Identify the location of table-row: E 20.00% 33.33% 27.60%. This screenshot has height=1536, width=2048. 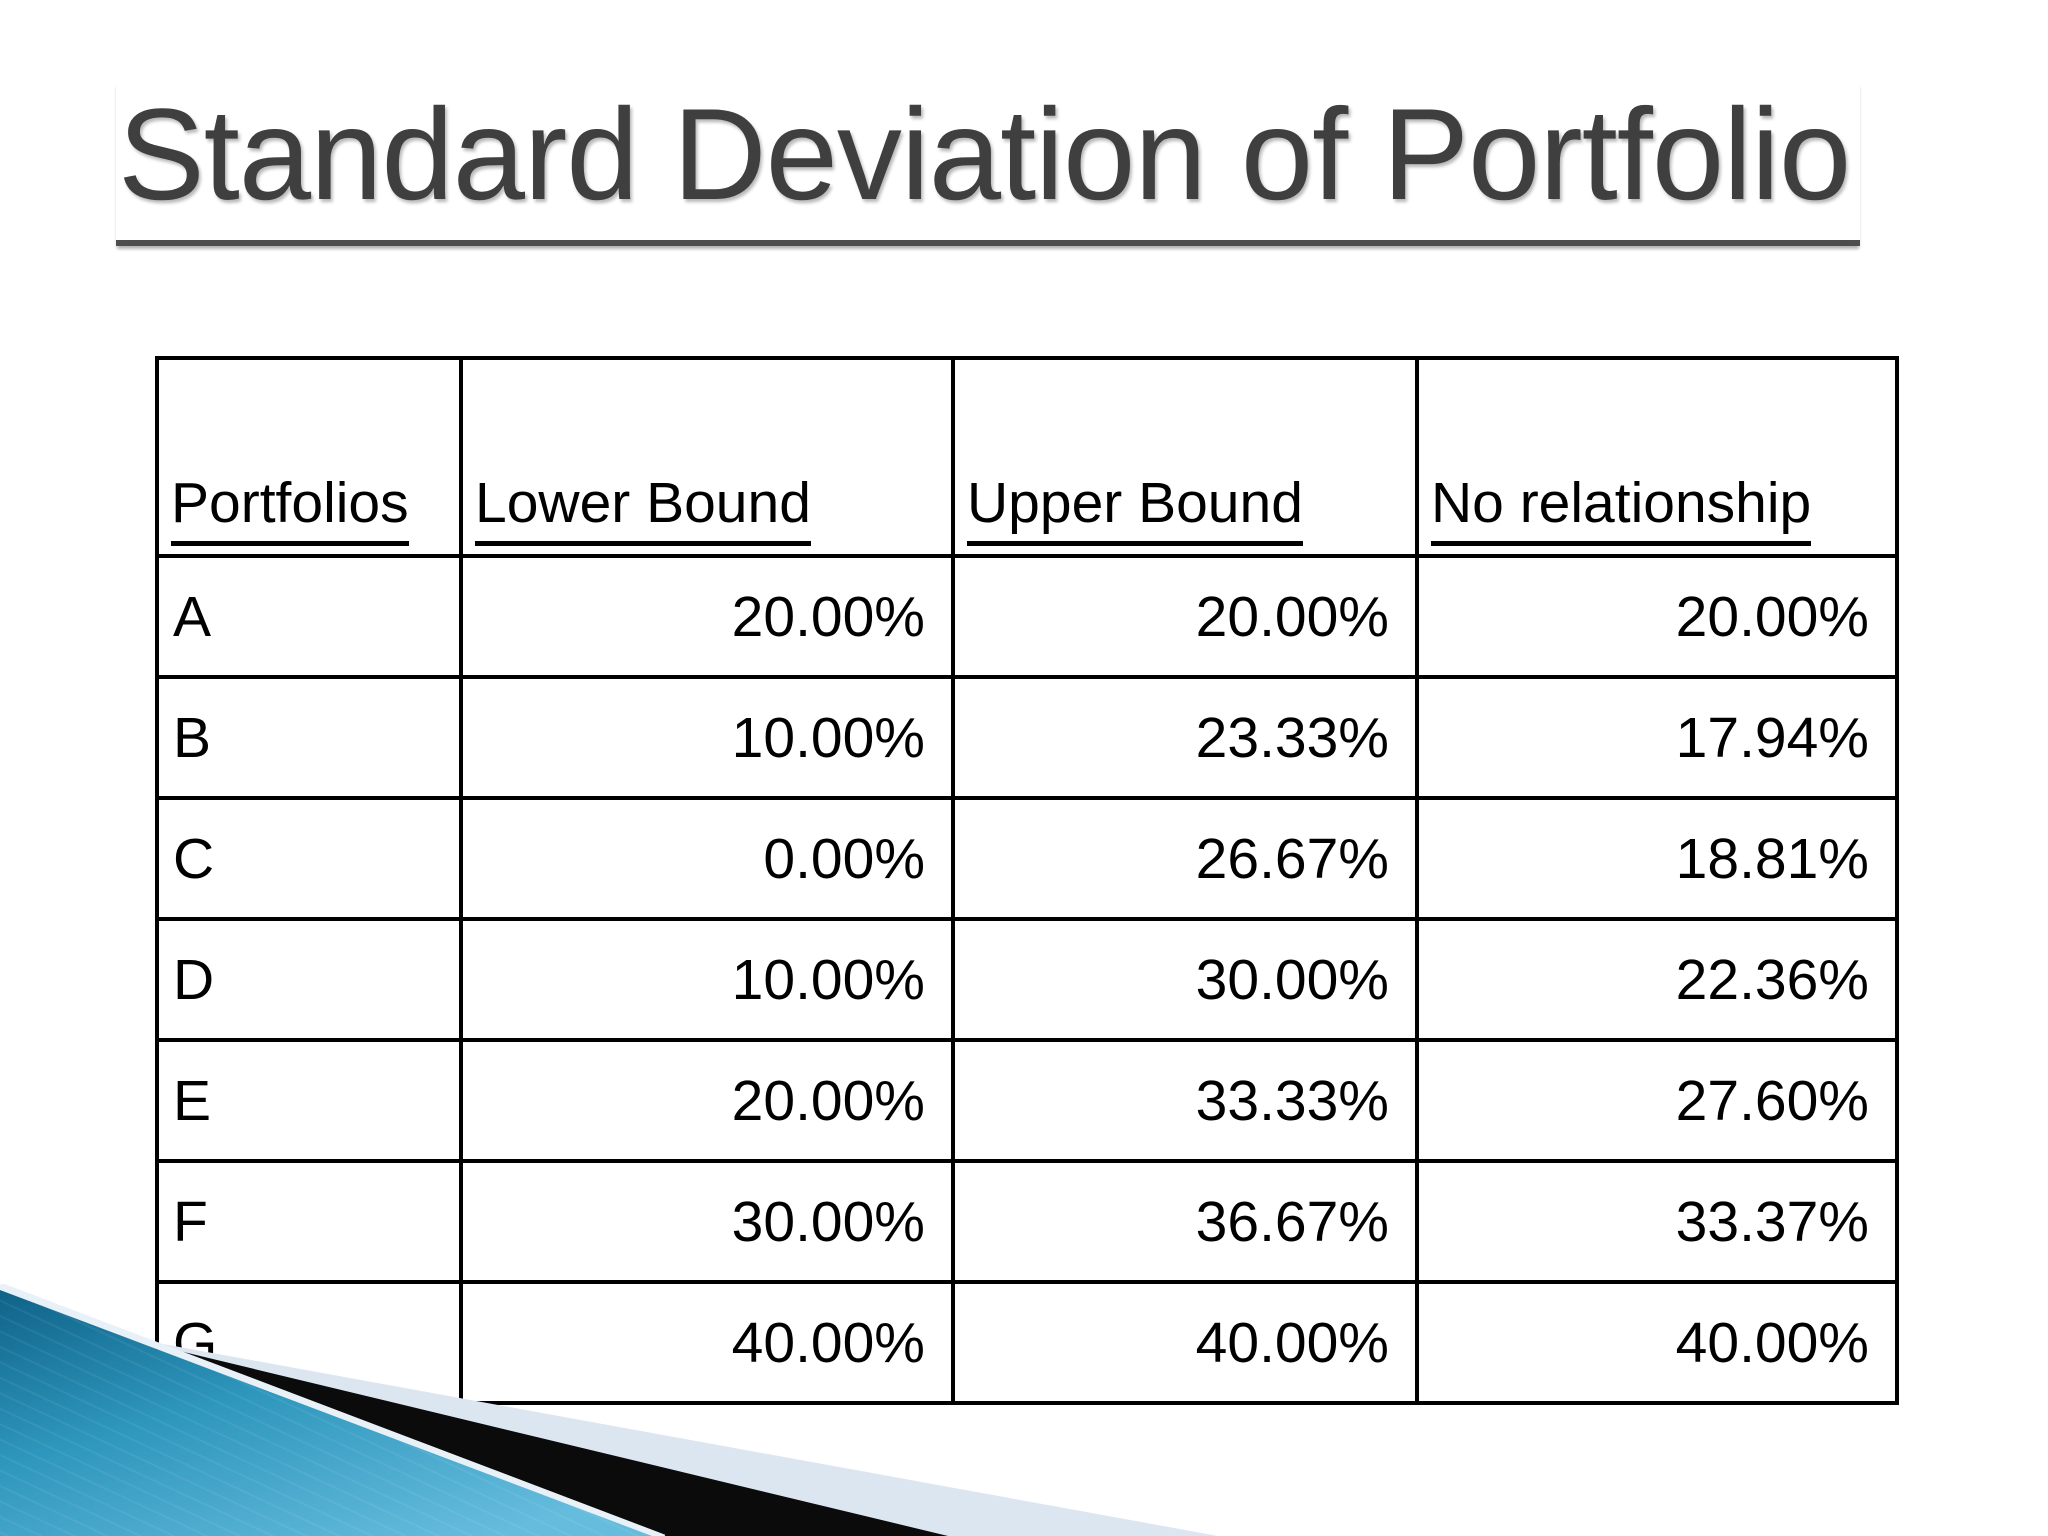
(1027, 1100).